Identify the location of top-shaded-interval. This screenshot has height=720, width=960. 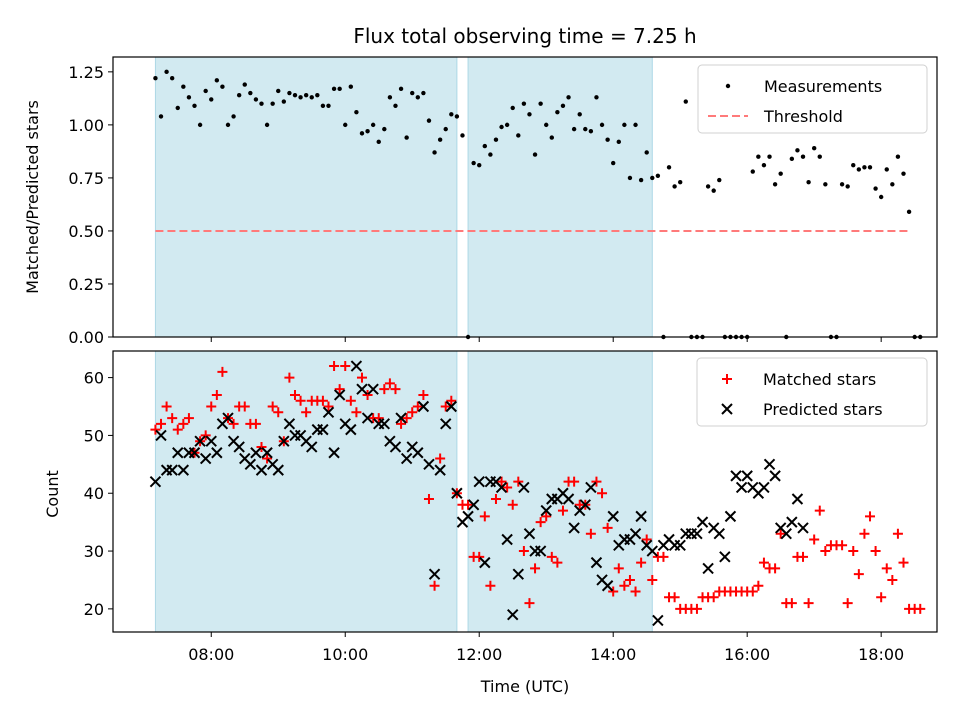
(560, 197).